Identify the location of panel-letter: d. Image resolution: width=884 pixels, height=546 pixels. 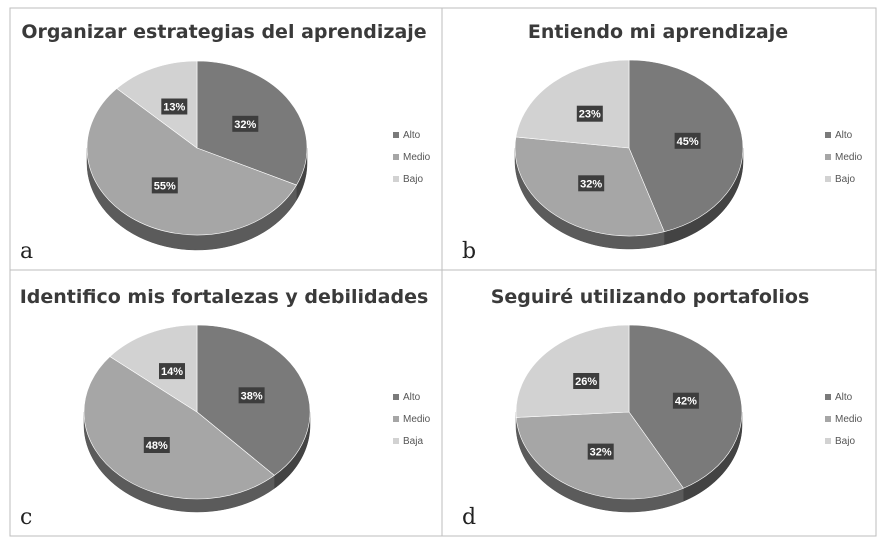
(469, 517).